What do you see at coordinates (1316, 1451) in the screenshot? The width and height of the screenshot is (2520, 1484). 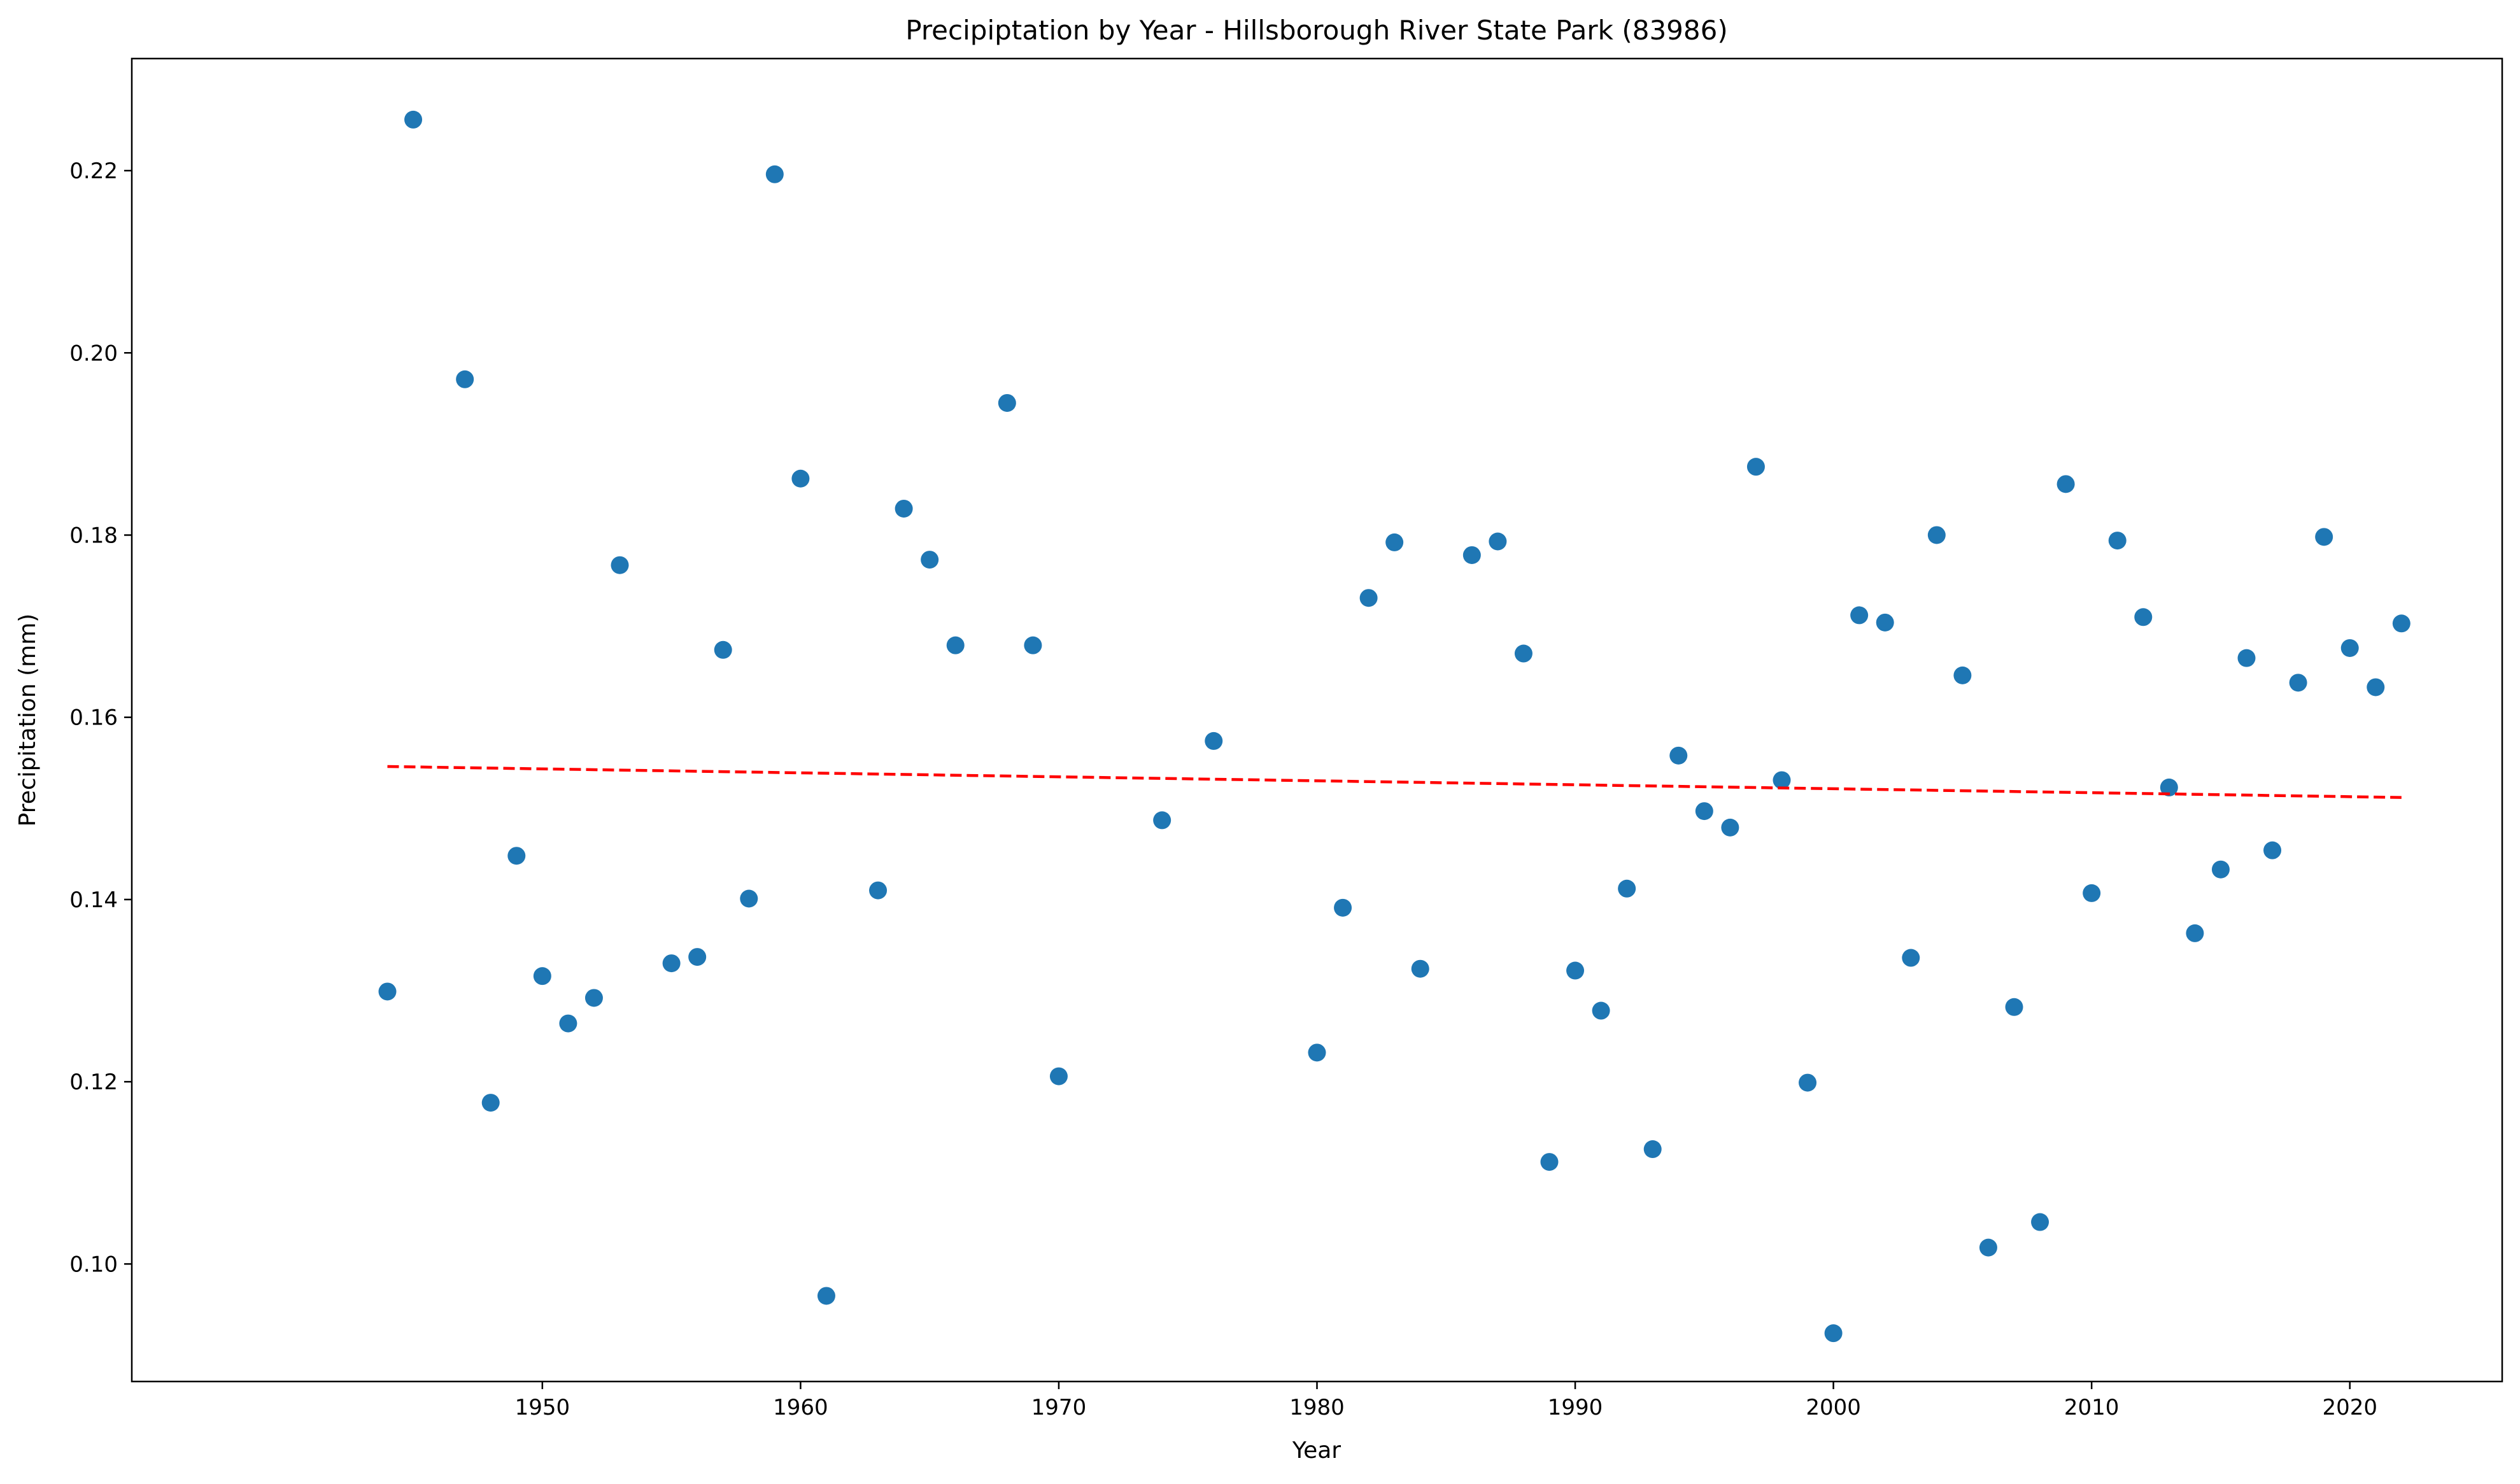 I see `x-axis-label: Year` at bounding box center [1316, 1451].